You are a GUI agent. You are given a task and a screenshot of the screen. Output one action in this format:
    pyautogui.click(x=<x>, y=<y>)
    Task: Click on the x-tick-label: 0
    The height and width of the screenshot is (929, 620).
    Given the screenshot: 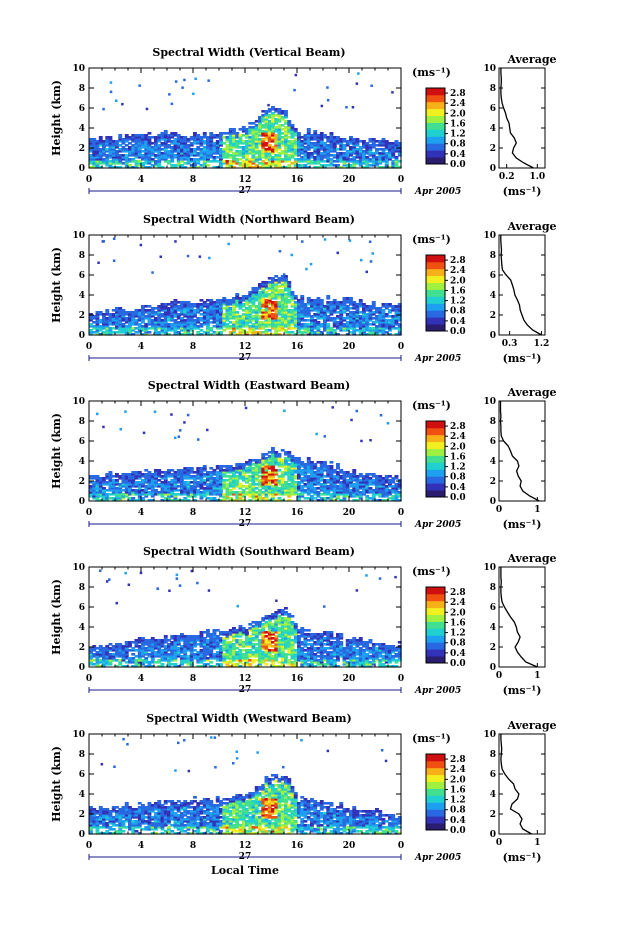 What is the action you would take?
    pyautogui.click(x=89, y=513)
    